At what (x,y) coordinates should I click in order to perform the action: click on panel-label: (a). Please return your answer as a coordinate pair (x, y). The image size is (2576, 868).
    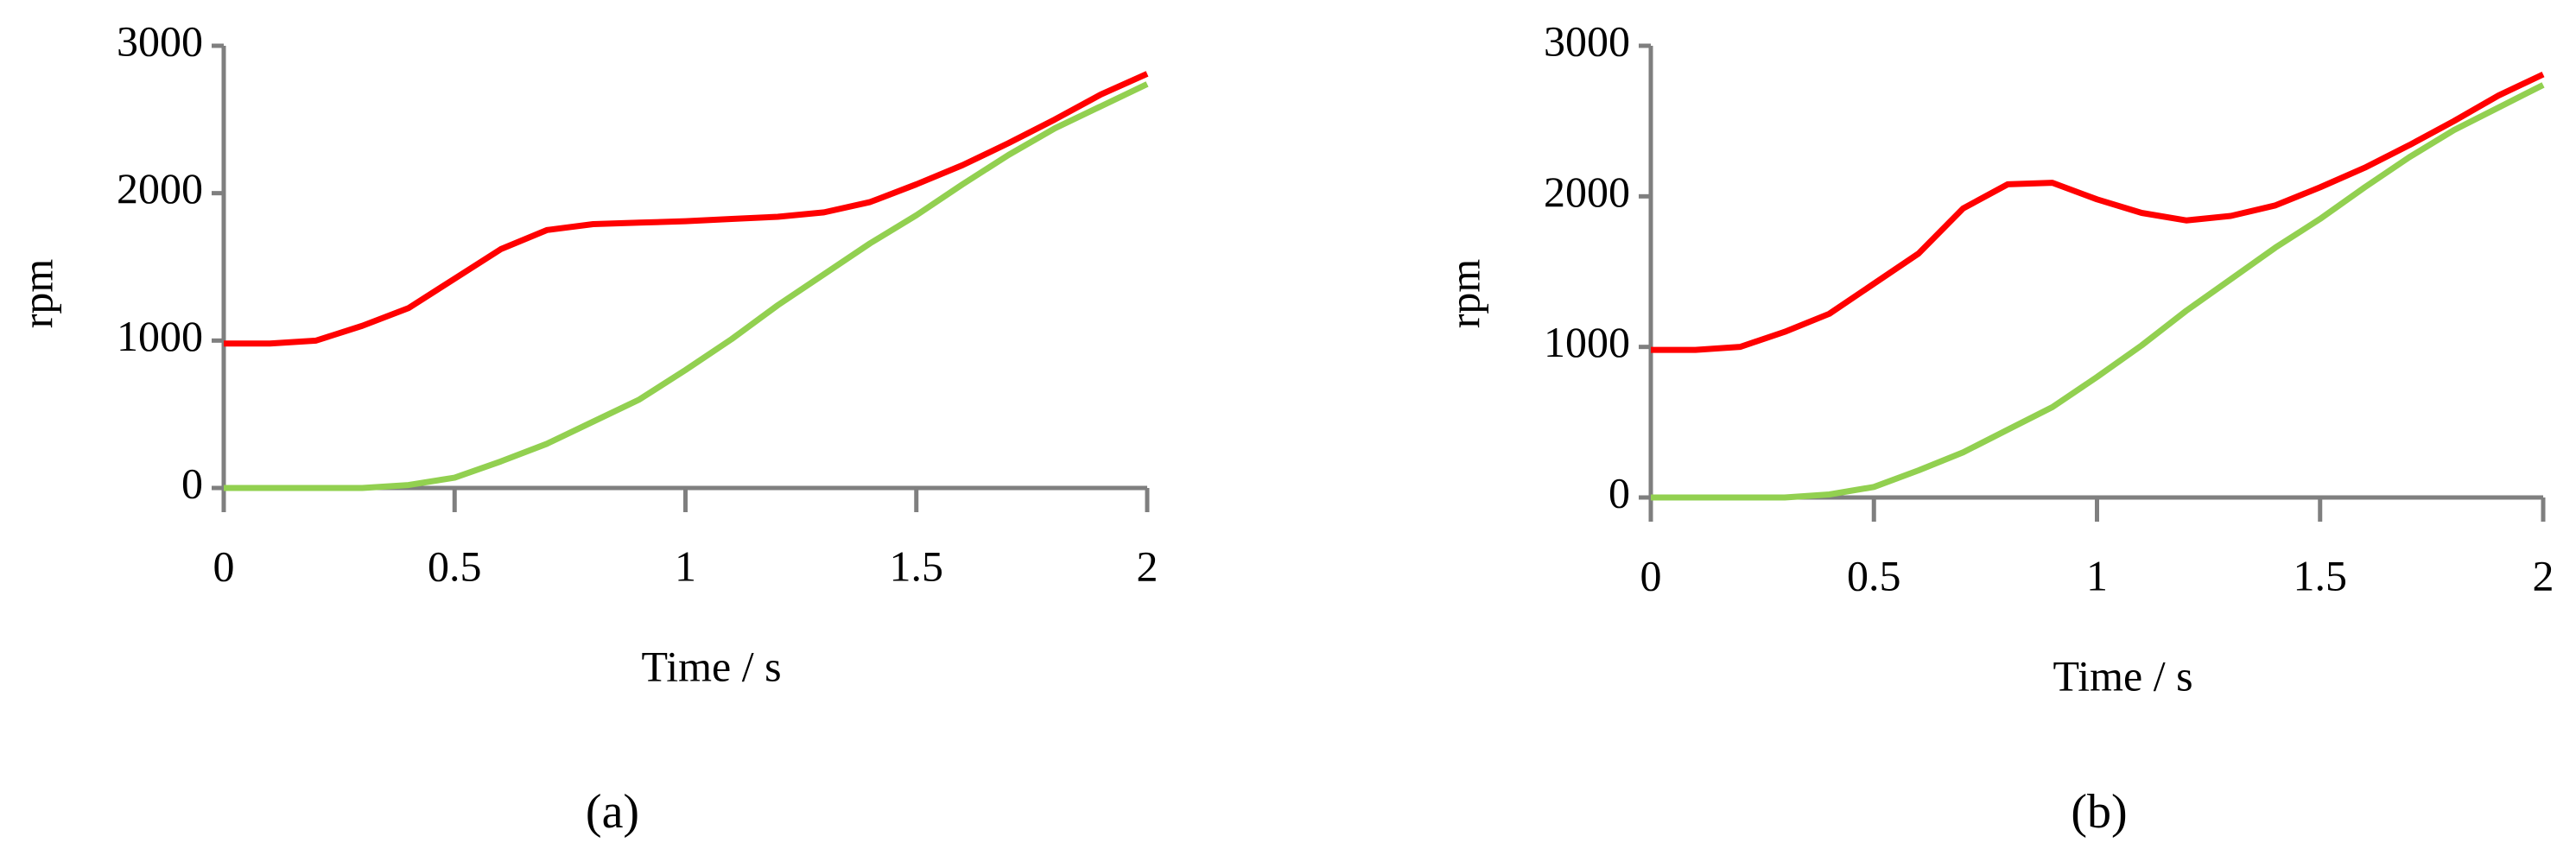
    Looking at the image, I should click on (612, 812).